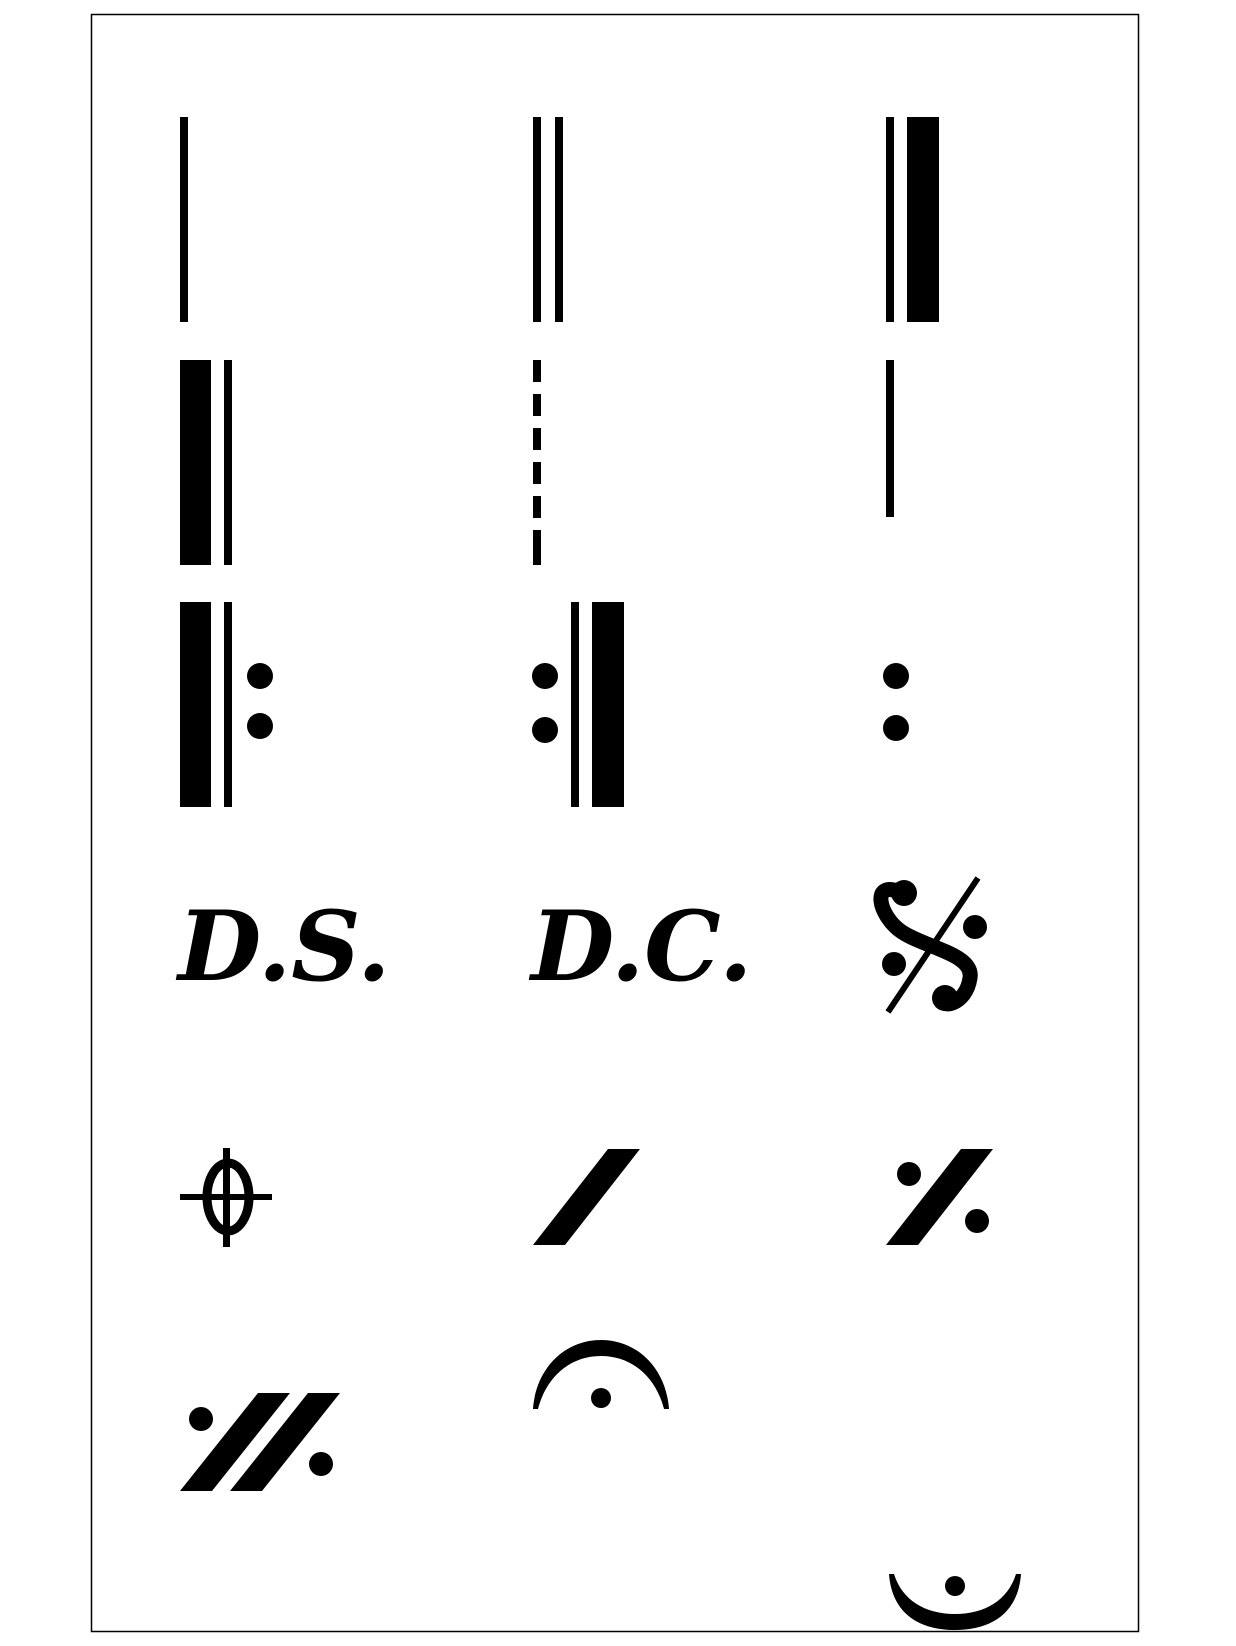 Image resolution: width=1236 pixels, height=1646 pixels. I want to click on slash-icon, so click(586, 1197).